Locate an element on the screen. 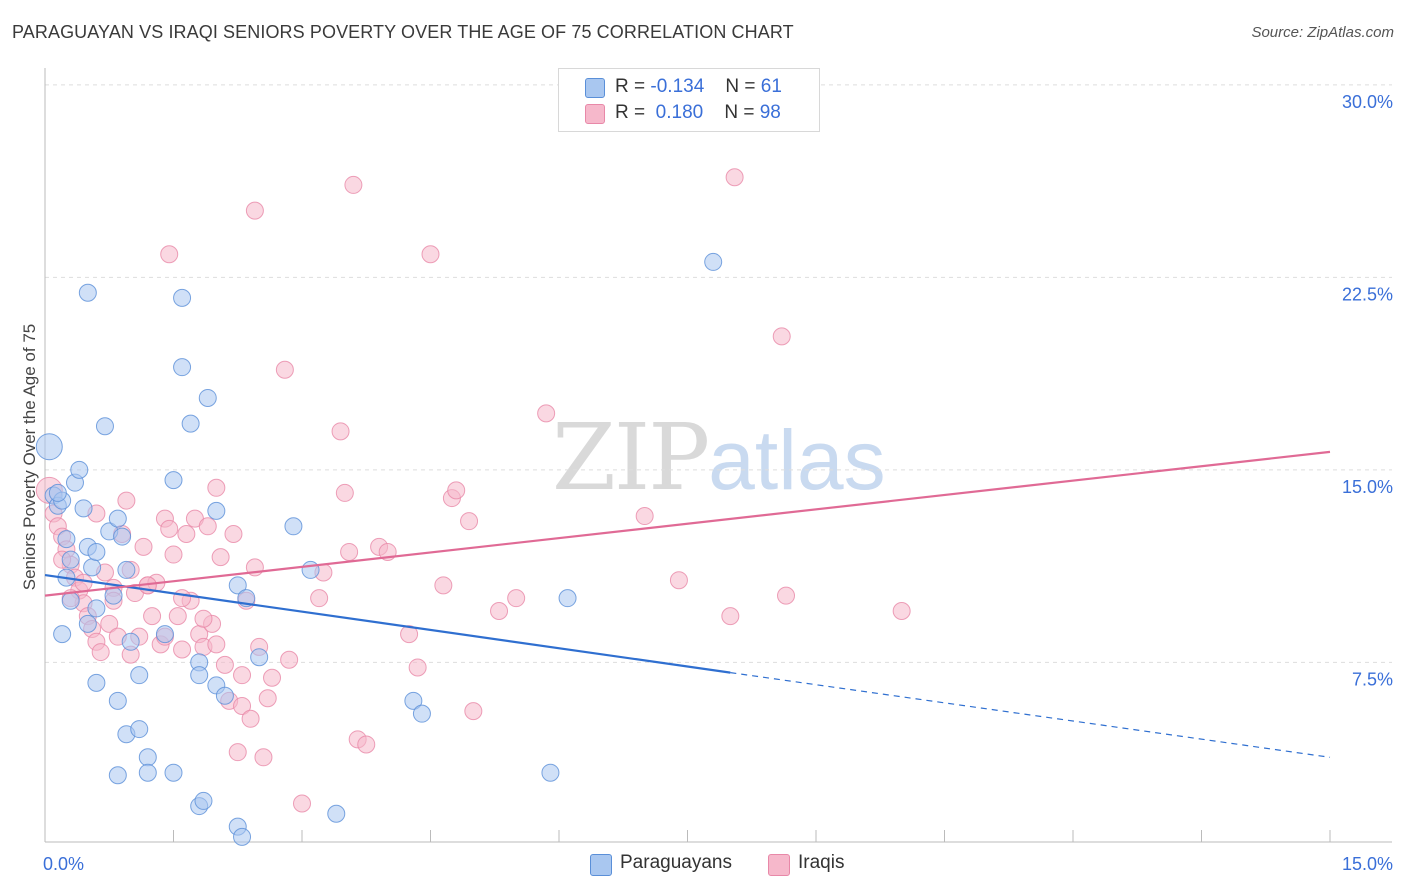 This screenshot has width=1406, height=892. source-label: Source: ZipAtlas.com is located at coordinates (1322, 32).